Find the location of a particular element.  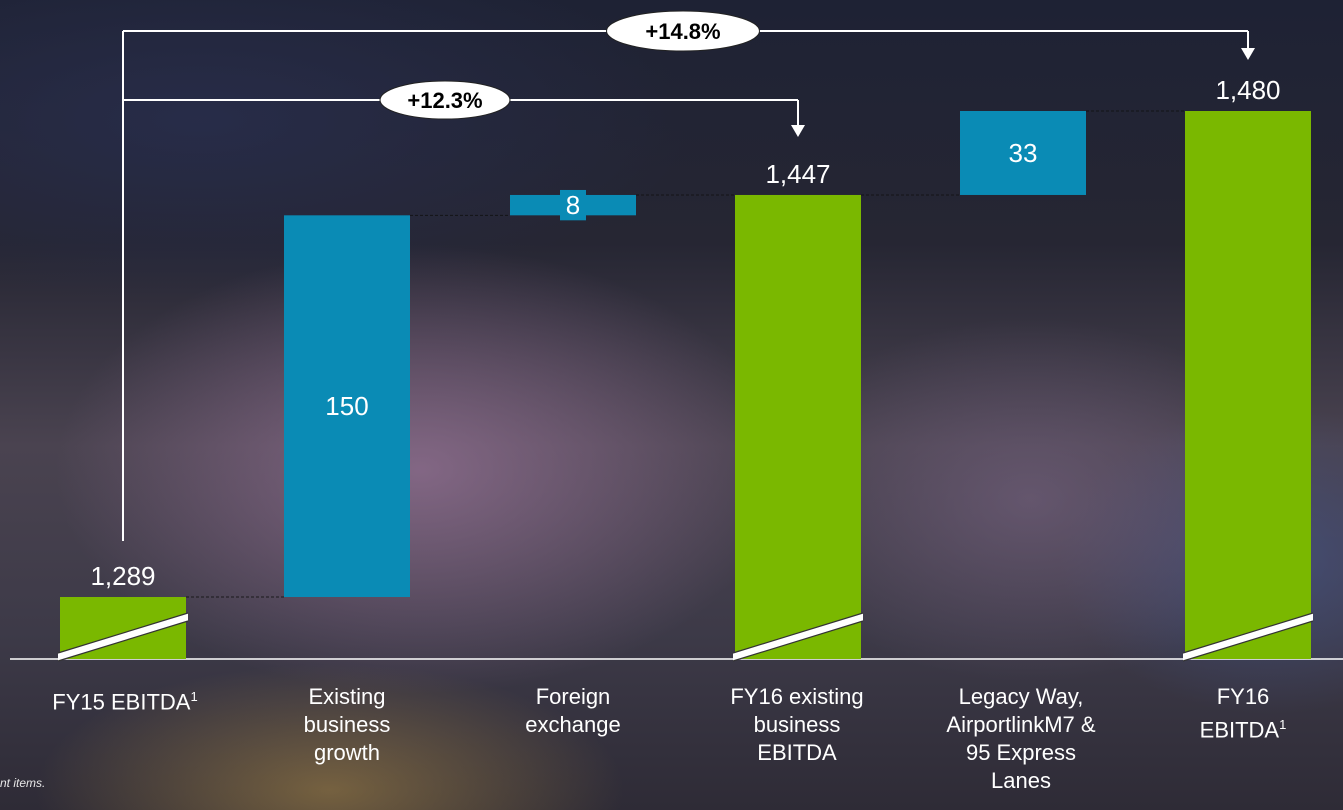

data-label-1: 150 is located at coordinates (346, 406).